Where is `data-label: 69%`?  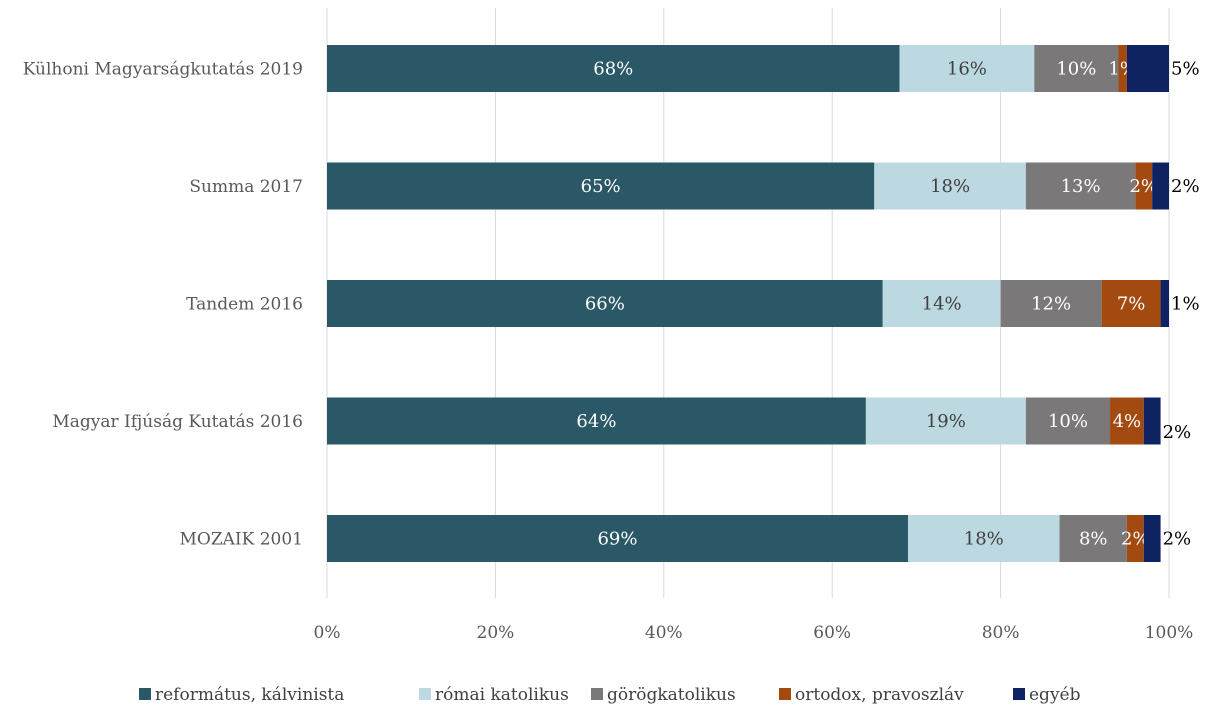 data-label: 69% is located at coordinates (617, 539).